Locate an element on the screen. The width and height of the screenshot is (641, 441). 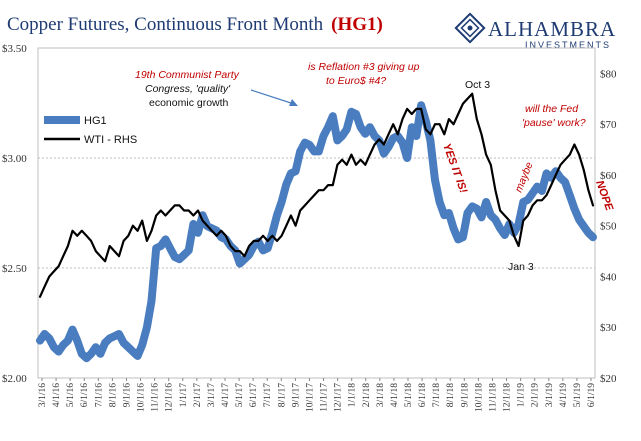
left-tick-label: $2.00 is located at coordinates (14, 379).